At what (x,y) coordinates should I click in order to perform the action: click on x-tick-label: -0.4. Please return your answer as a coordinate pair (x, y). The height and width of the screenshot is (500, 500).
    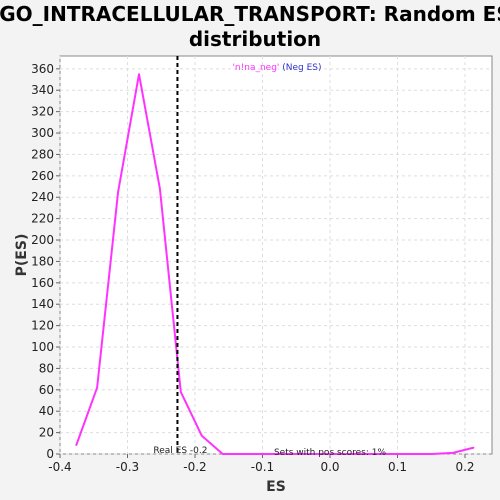
    Looking at the image, I should click on (59, 467).